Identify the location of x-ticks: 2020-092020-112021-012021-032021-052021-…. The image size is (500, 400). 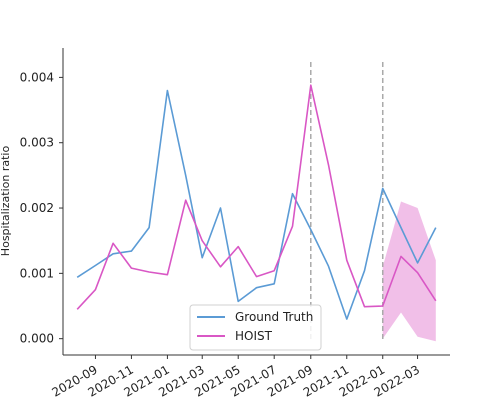
(235, 377).